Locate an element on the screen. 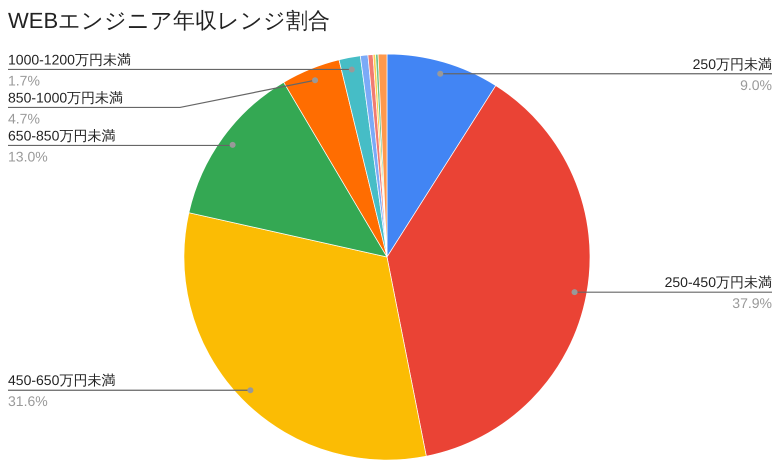 This screenshot has width=780, height=467. title: WEBエンジニア年収レンジ割合 is located at coordinates (169, 20).